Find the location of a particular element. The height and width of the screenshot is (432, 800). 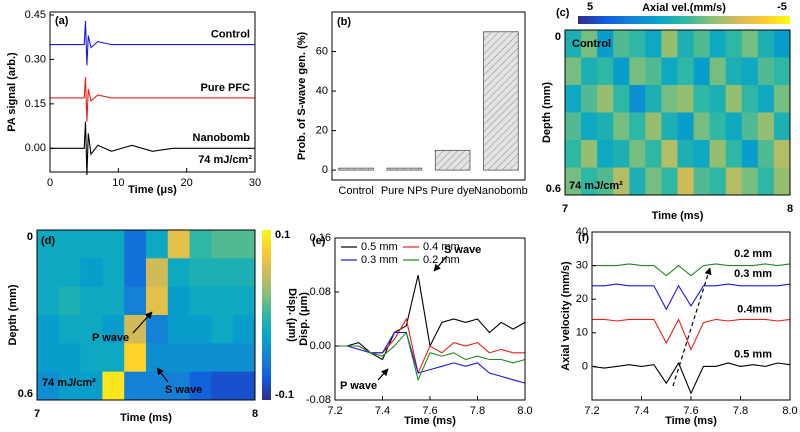

panel-label: (a) is located at coordinates (62, 21).